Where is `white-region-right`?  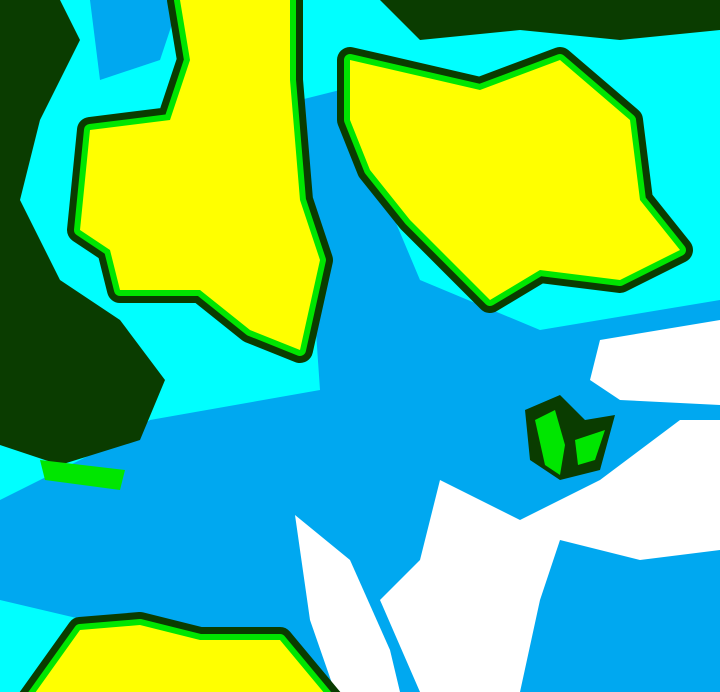
white-region-right is located at coordinates (655, 362).